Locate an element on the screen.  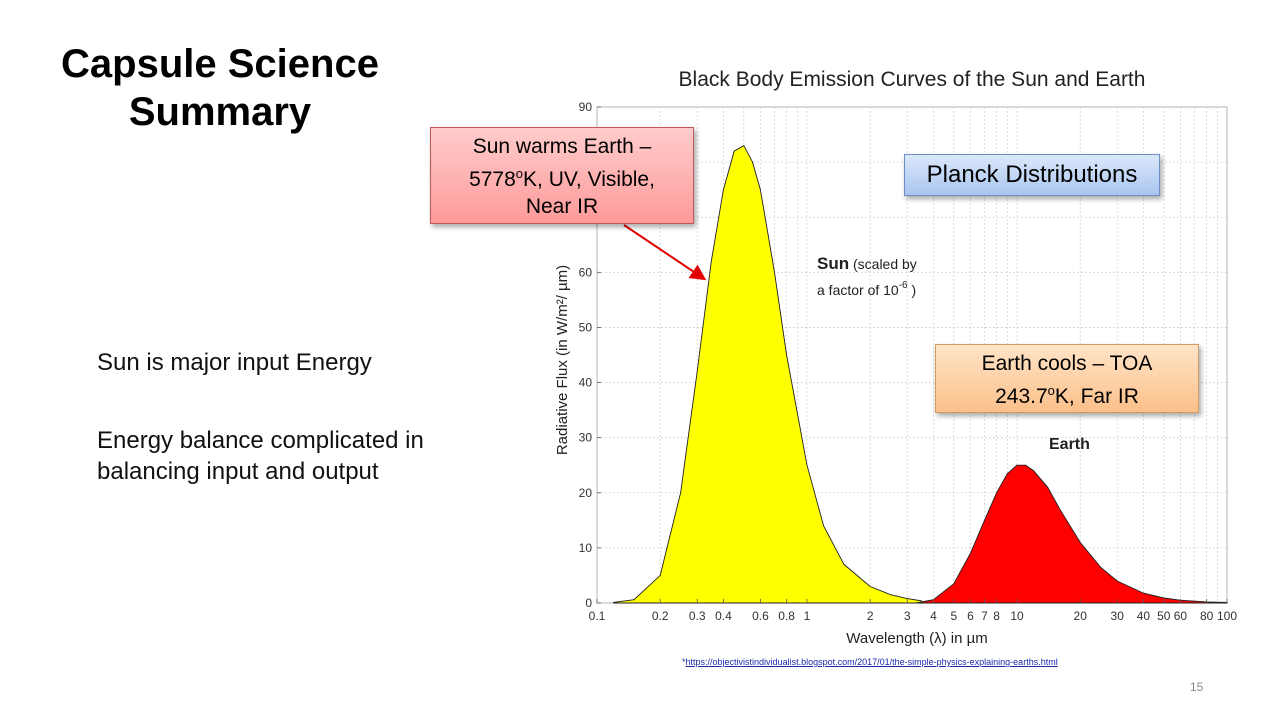
sun-scale-text: a factor of 10 is located at coordinates (858, 290).